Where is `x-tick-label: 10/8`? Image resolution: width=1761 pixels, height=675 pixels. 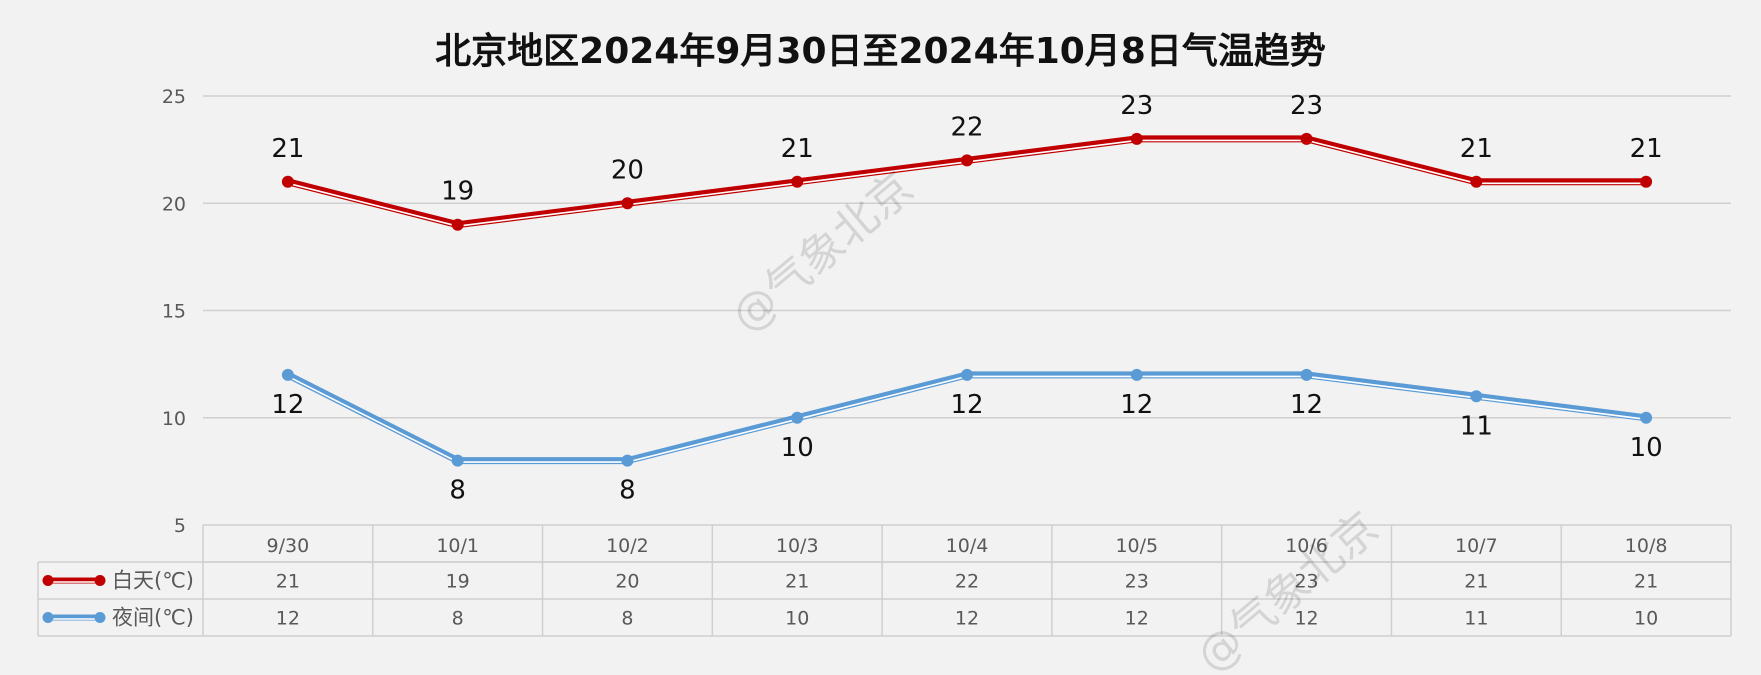
x-tick-label: 10/8 is located at coordinates (1646, 546).